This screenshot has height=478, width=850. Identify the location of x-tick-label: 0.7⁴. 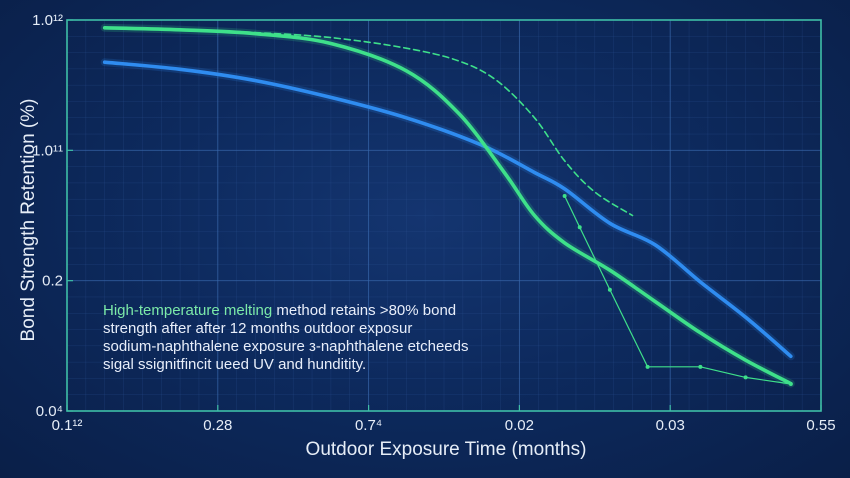
(368, 425).